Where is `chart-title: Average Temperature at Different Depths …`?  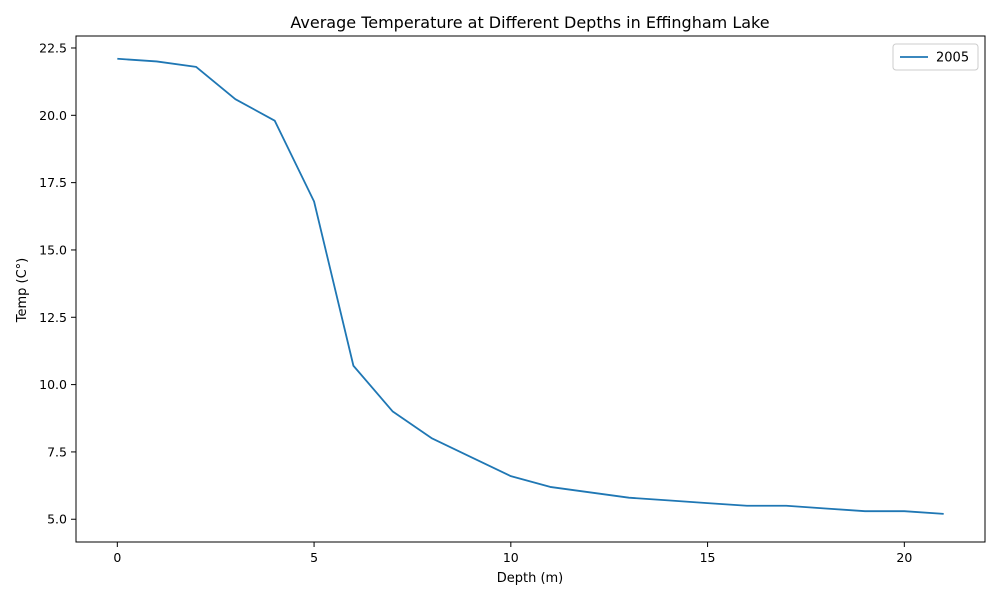
chart-title: Average Temperature at Different Depths … is located at coordinates (529, 22).